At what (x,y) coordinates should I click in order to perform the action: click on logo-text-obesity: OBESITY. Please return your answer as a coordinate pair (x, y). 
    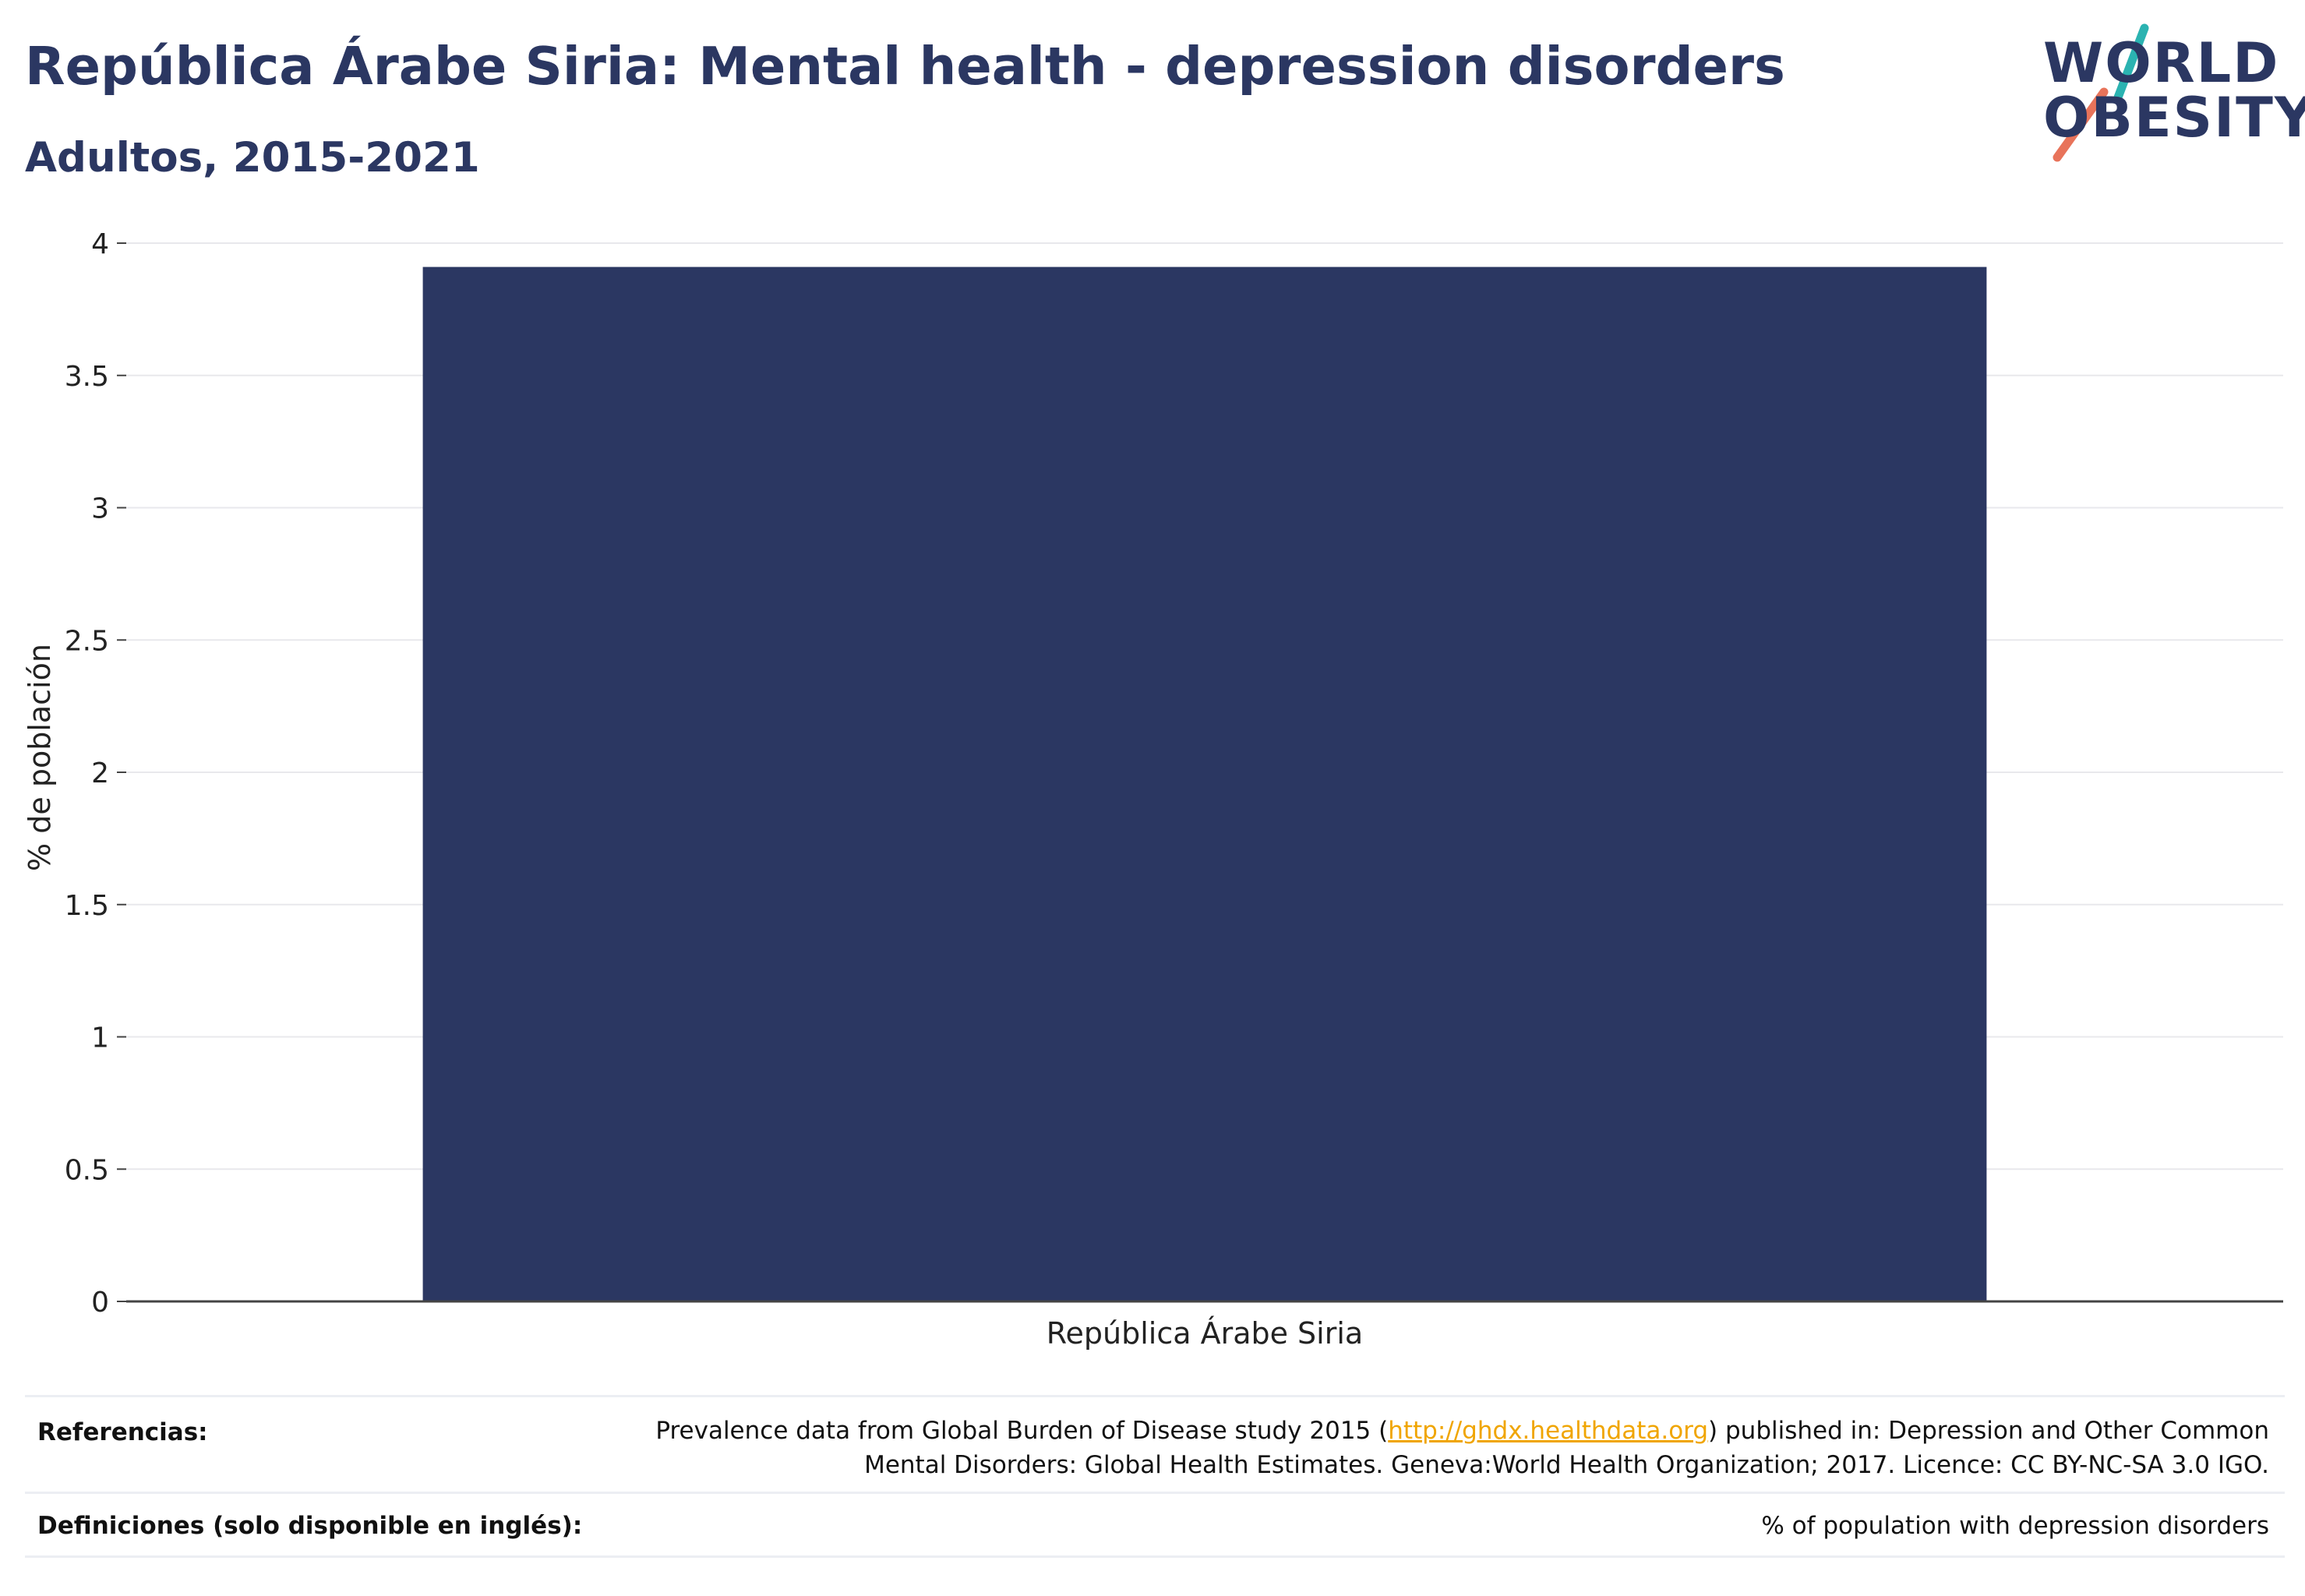
    Looking at the image, I should click on (2174, 118).